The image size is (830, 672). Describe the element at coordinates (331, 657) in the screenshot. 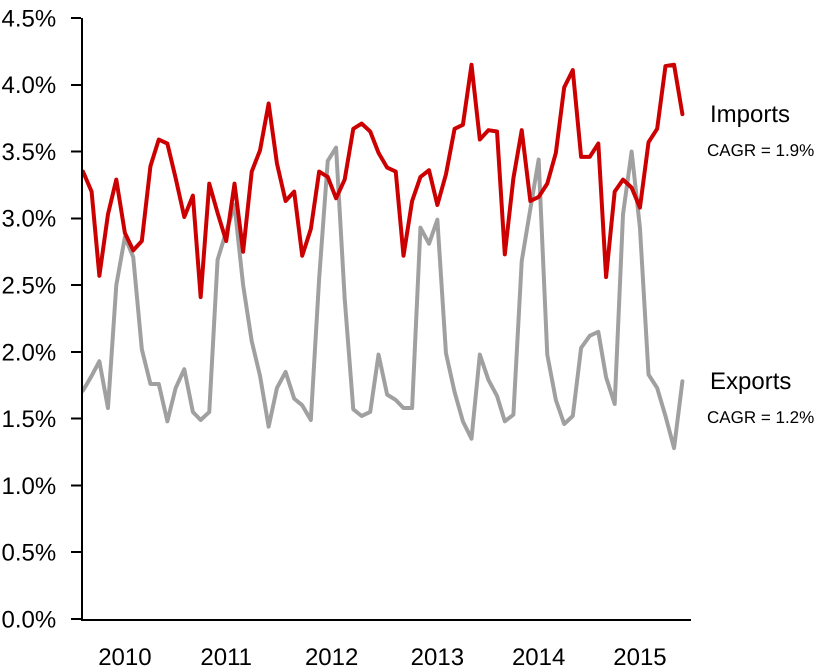

I see `x-tick-label: 2012` at that location.